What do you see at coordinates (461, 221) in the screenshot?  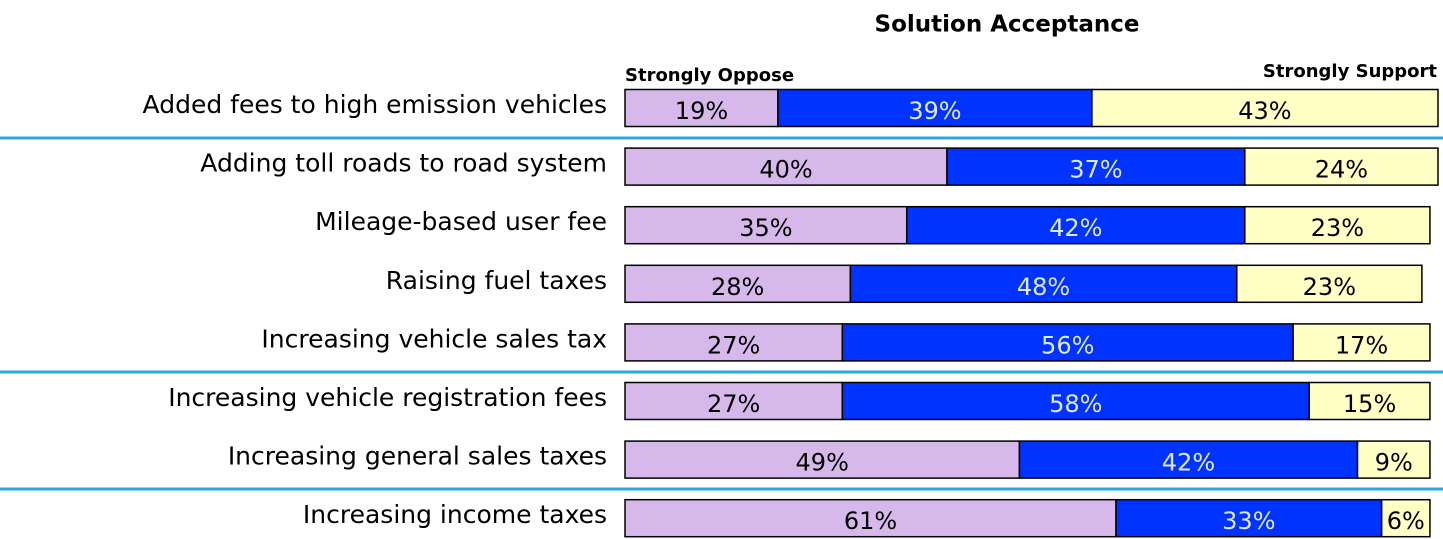 I see `category-label: Mileage-based user fee` at bounding box center [461, 221].